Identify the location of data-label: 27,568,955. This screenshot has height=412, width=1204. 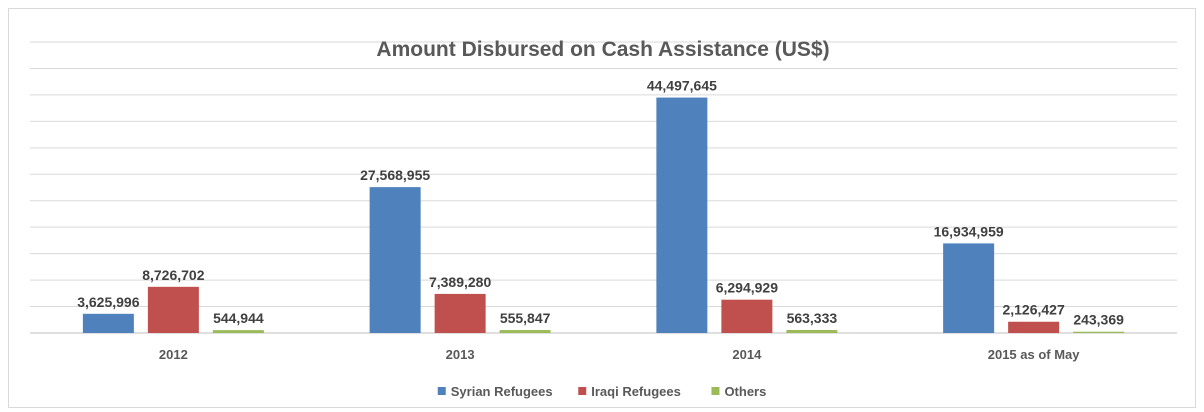
(395, 175).